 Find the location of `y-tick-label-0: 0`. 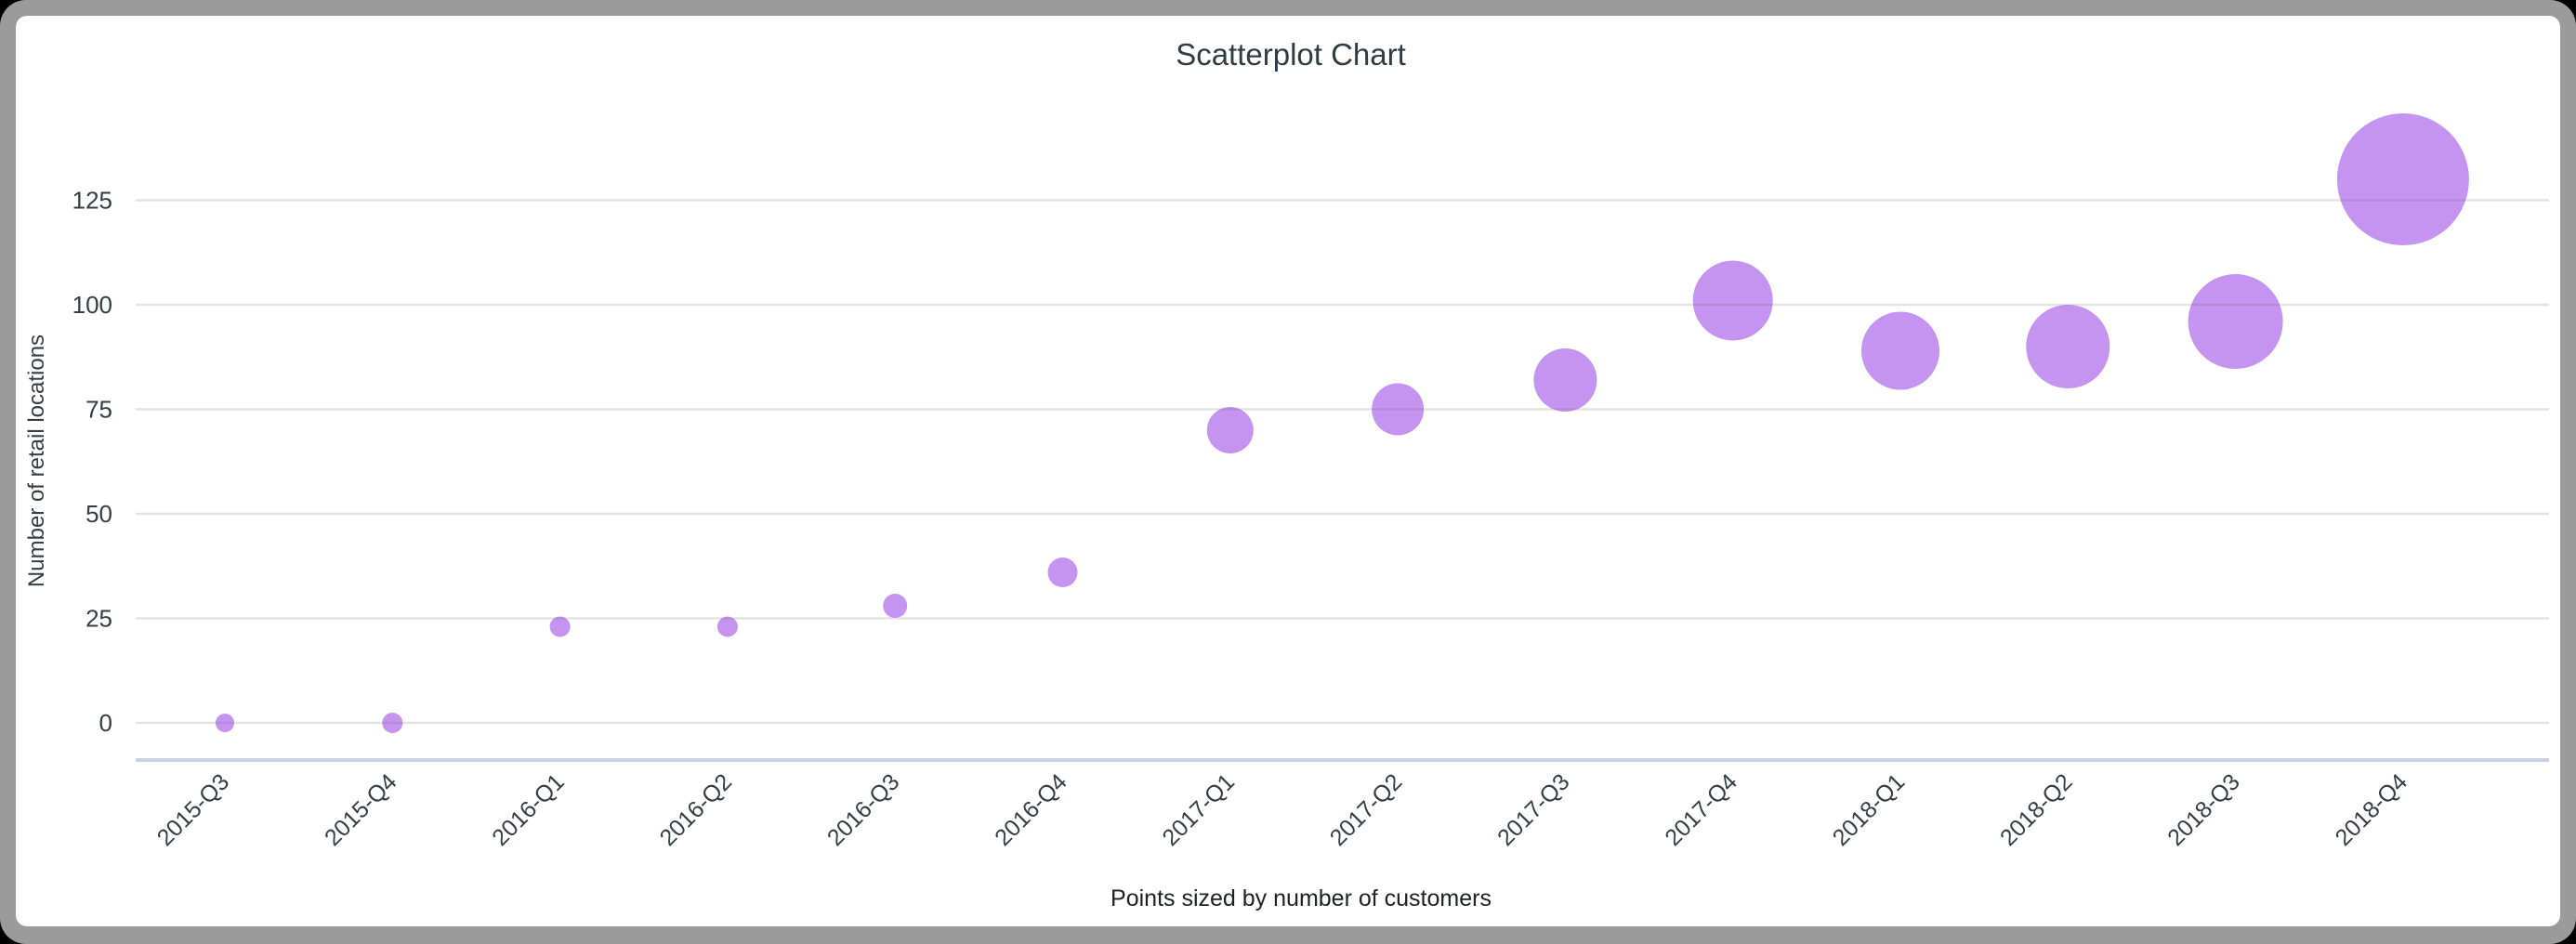

y-tick-label-0: 0 is located at coordinates (105, 723).